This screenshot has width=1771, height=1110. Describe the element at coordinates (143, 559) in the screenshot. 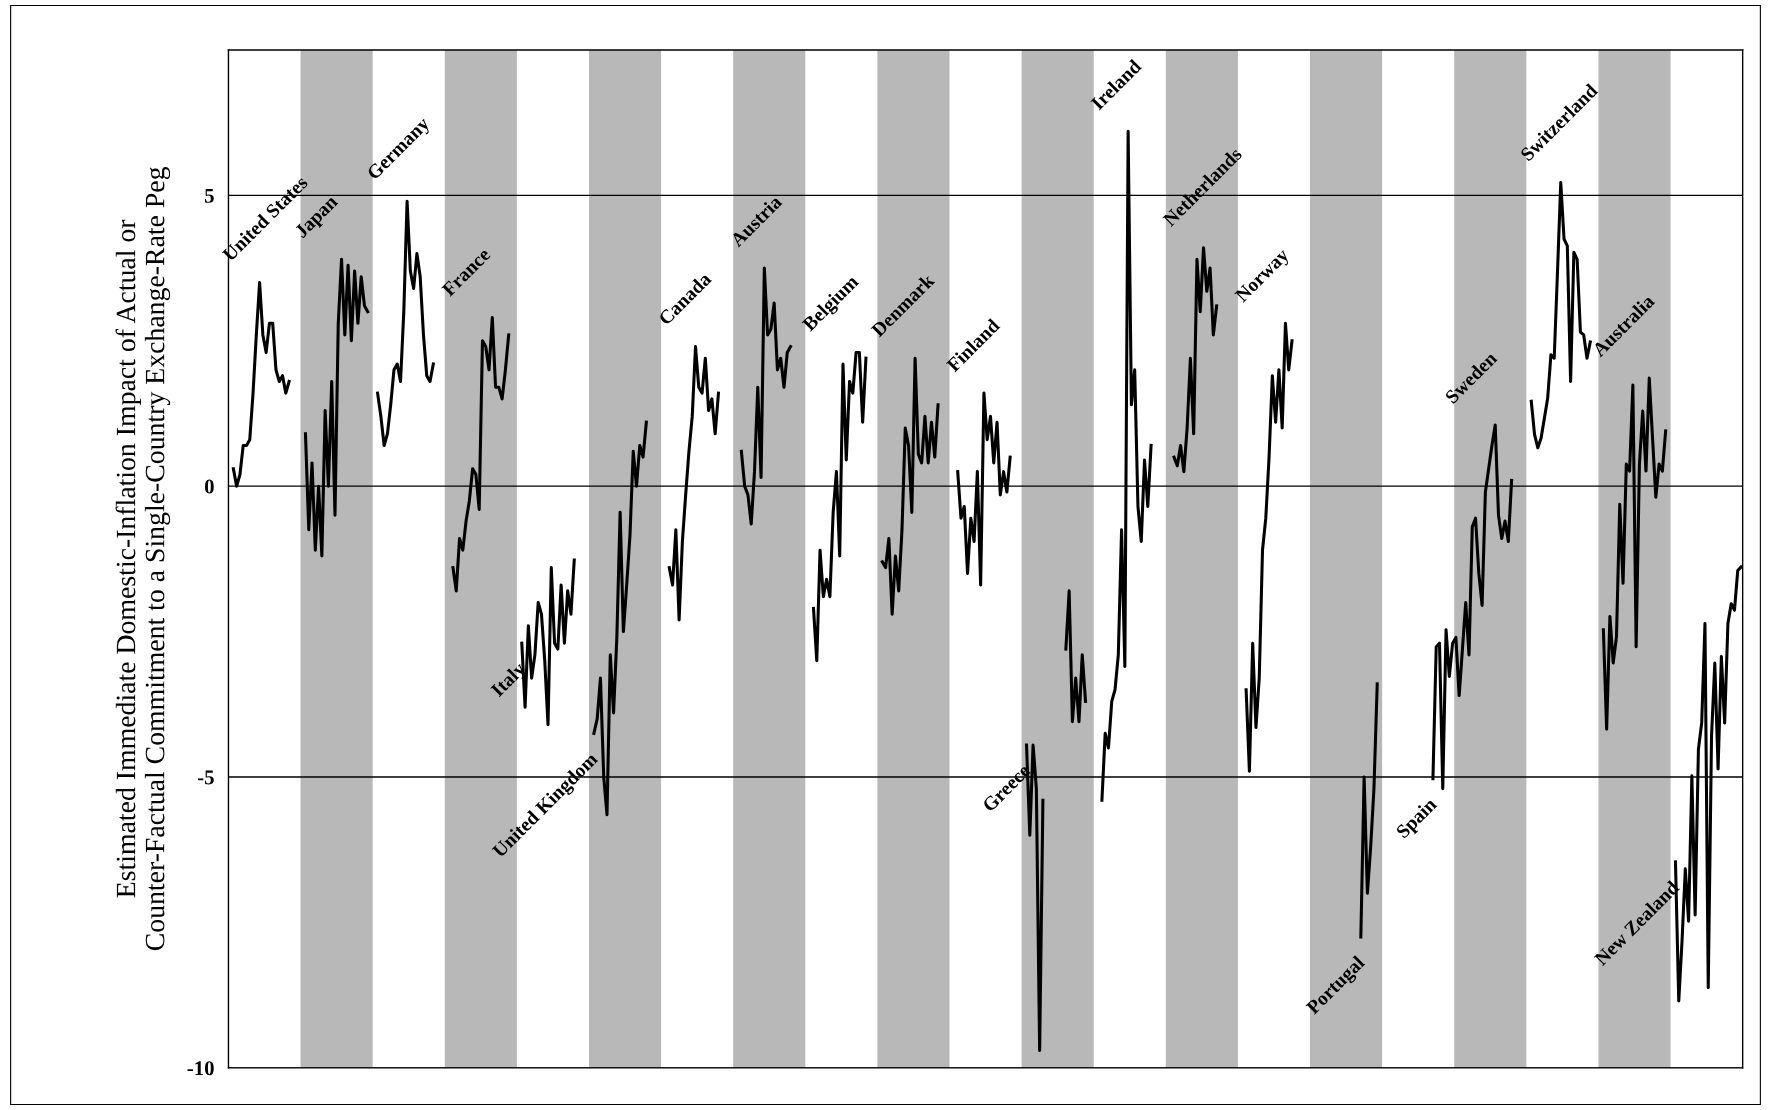

I see `y-axis-title: Estimated Immediate Domestic-Inflation Impact of Actual or Counter-Factual Commitment to a Single-Country Exchange-Rate Peg` at that location.